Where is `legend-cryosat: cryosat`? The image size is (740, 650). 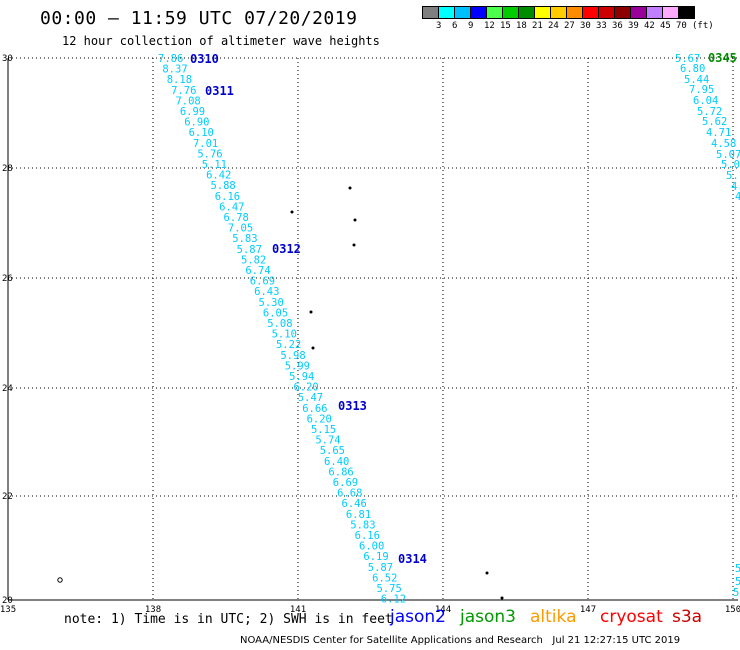 legend-cryosat: cryosat is located at coordinates (631, 617).